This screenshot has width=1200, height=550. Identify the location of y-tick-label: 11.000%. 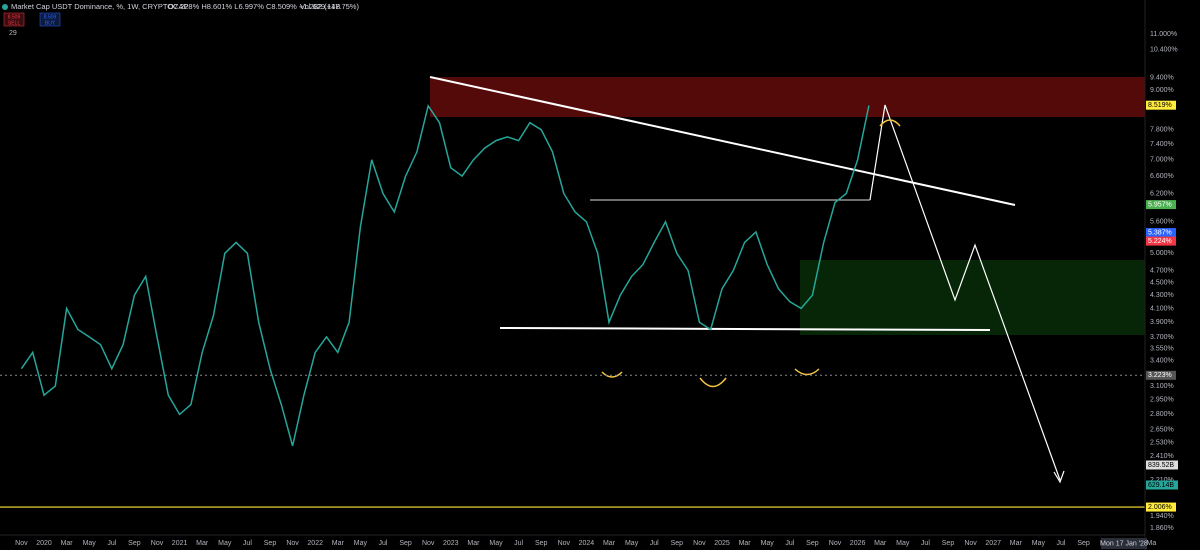
(1163, 34).